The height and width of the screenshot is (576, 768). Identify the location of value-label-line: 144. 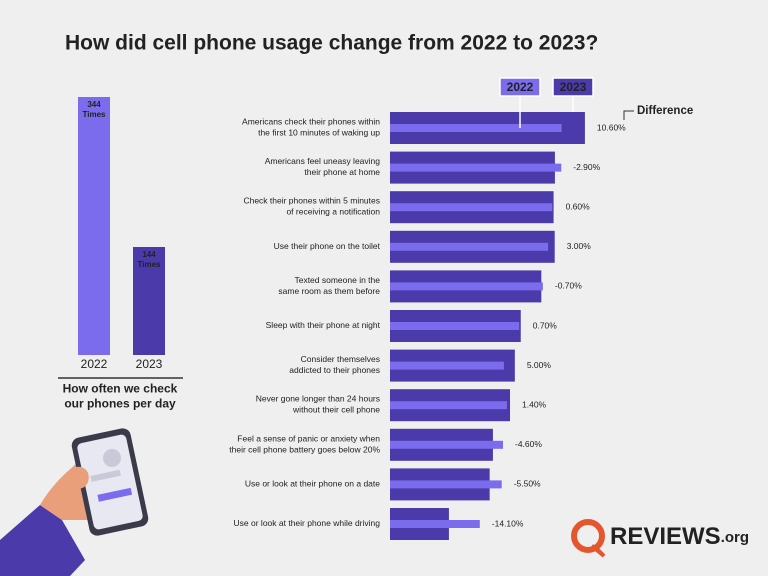
(149, 254).